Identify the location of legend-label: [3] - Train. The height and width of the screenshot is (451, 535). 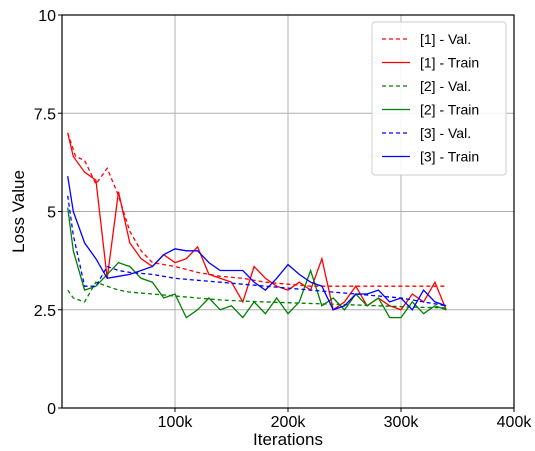
(449, 157).